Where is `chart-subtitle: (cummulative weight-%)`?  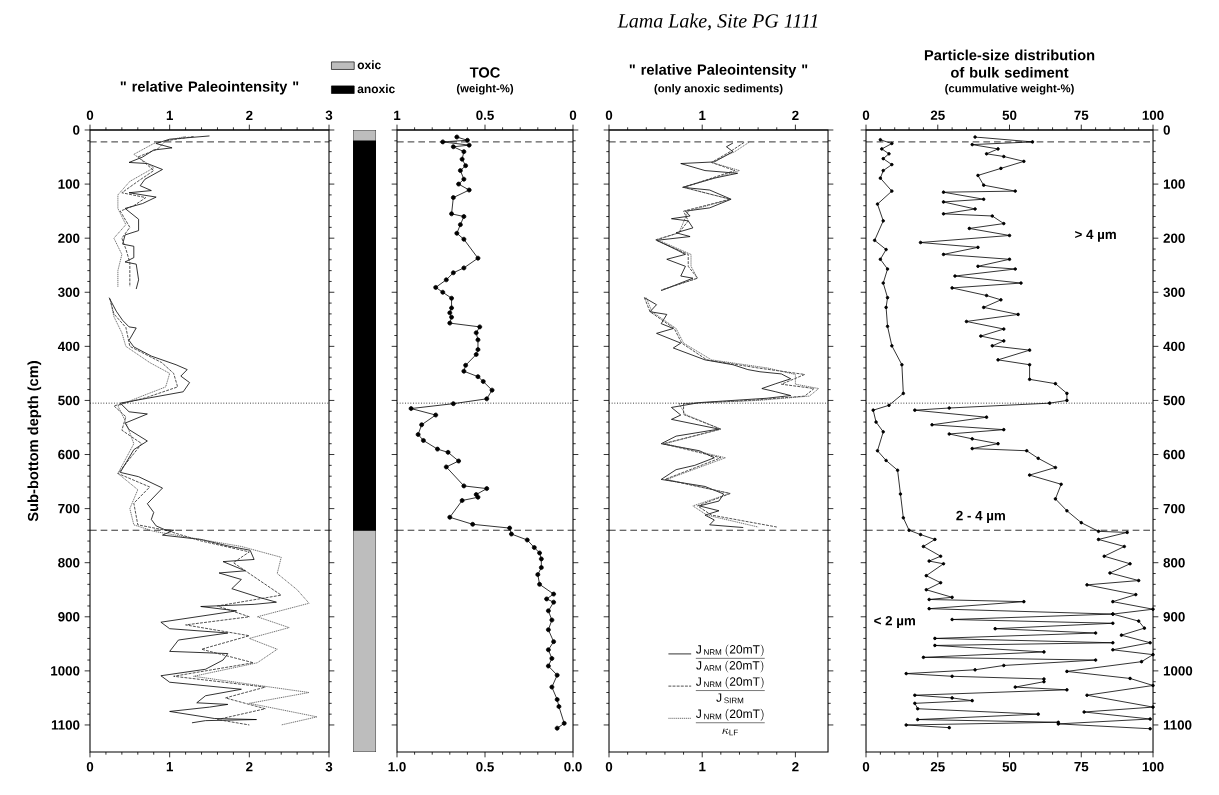
chart-subtitle: (cummulative weight-%) is located at coordinates (1009, 89).